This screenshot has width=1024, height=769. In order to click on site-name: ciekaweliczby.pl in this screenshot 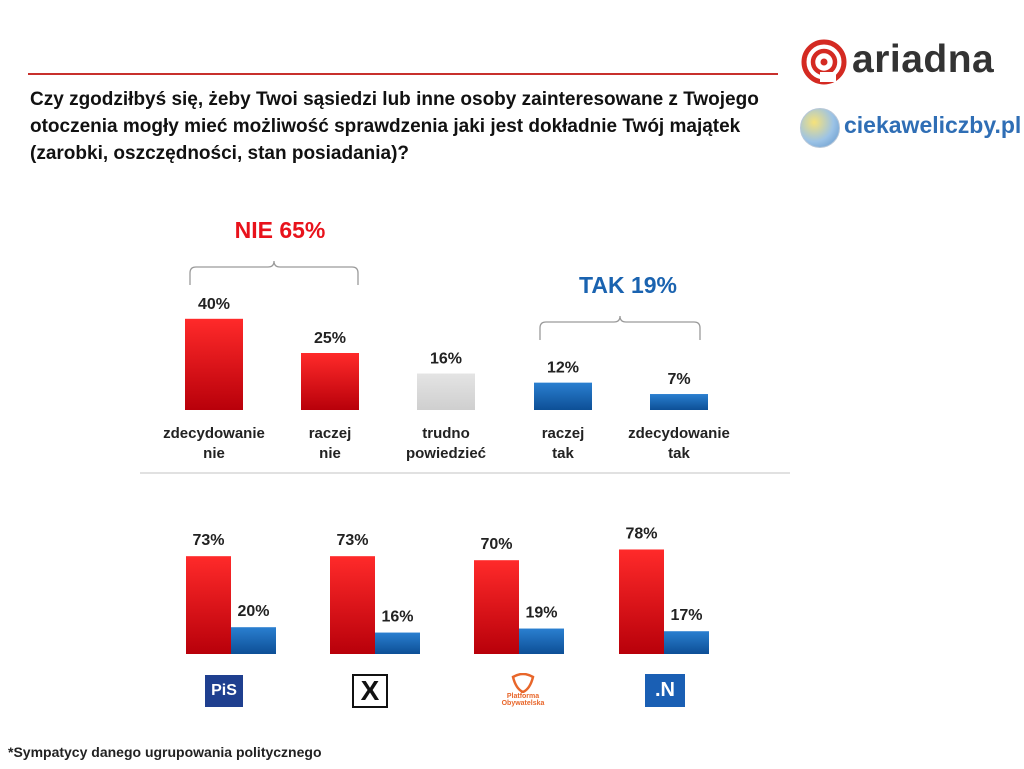, I will do `click(933, 125)`.